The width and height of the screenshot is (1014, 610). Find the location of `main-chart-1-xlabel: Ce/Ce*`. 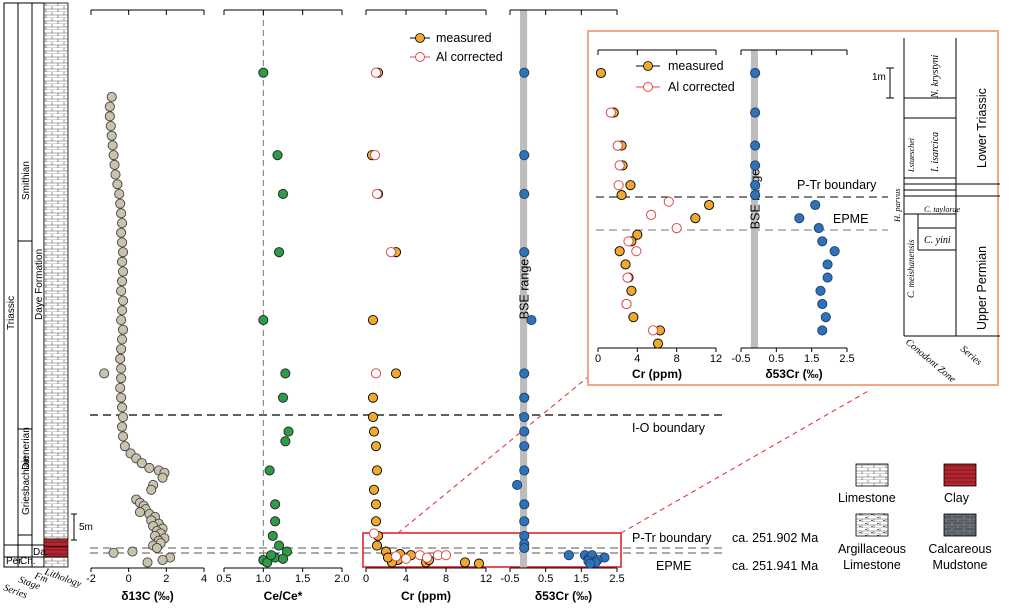

main-chart-1-xlabel: Ce/Ce* is located at coordinates (283, 596).